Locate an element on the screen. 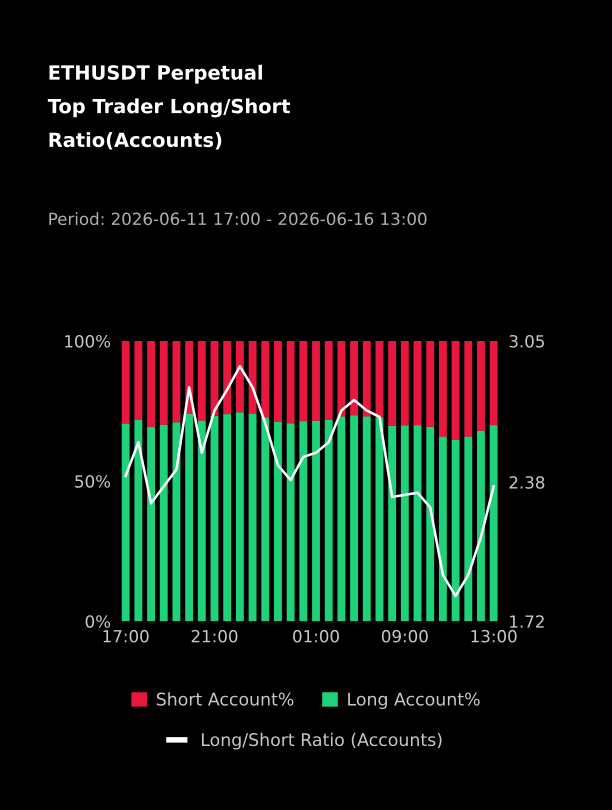 This screenshot has height=810, width=612. x-tick-label: 01:00 is located at coordinates (316, 636).